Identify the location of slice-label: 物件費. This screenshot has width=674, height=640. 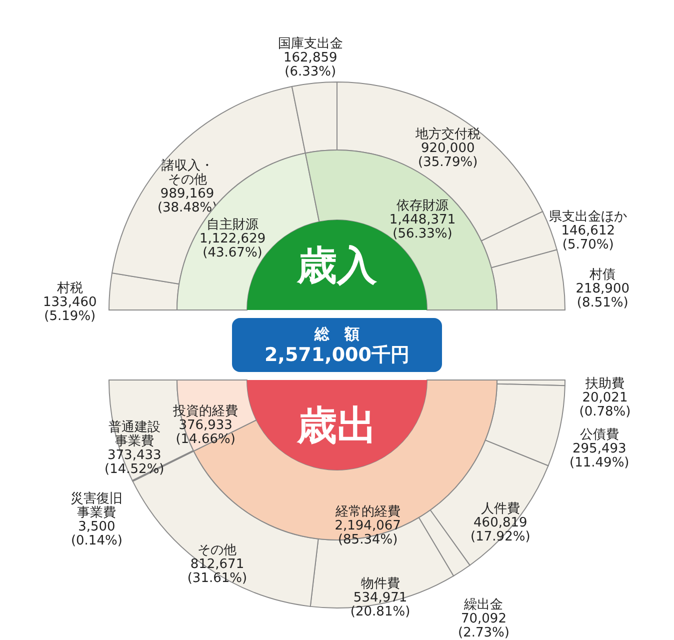
(380, 584).